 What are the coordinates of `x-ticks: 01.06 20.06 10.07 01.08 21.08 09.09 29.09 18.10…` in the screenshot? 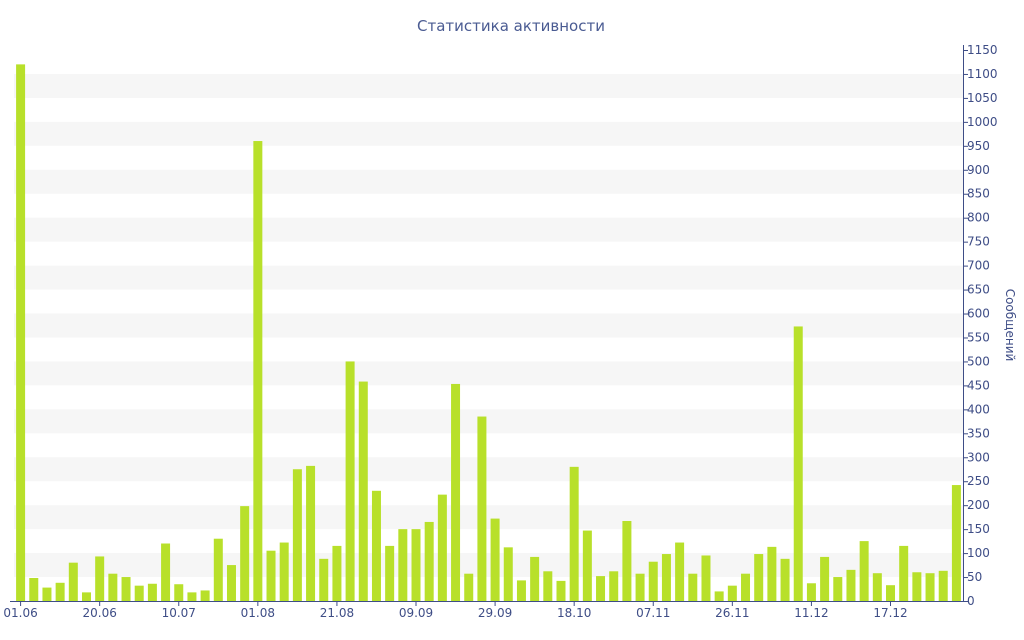 It's located at (455, 610).